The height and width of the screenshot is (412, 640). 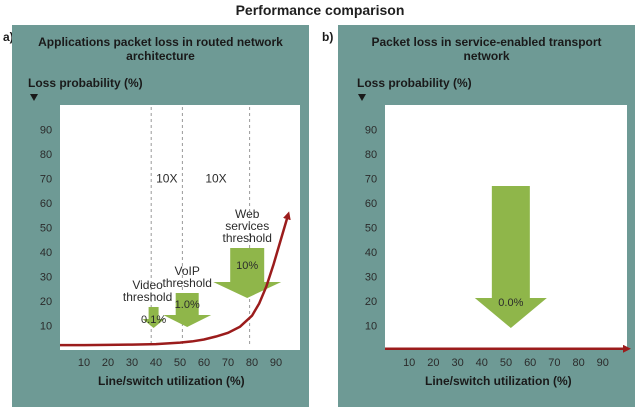 What do you see at coordinates (46, 278) in the screenshot?
I see `panel-a-y-tick-label: 30` at bounding box center [46, 278].